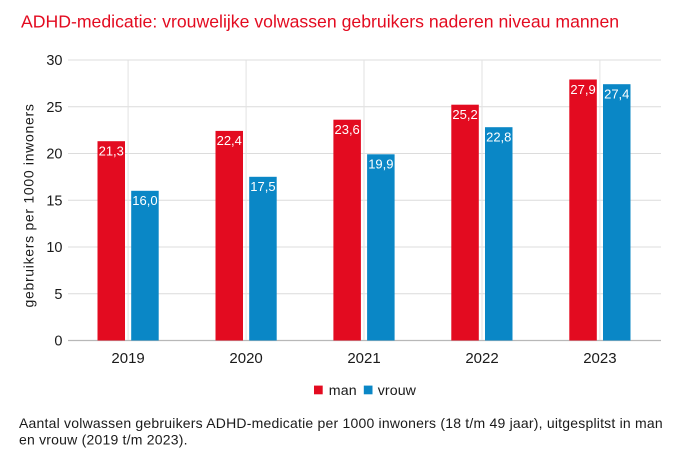 Image resolution: width=677 pixels, height=463 pixels. I want to click on svg-text: man, so click(343, 391).